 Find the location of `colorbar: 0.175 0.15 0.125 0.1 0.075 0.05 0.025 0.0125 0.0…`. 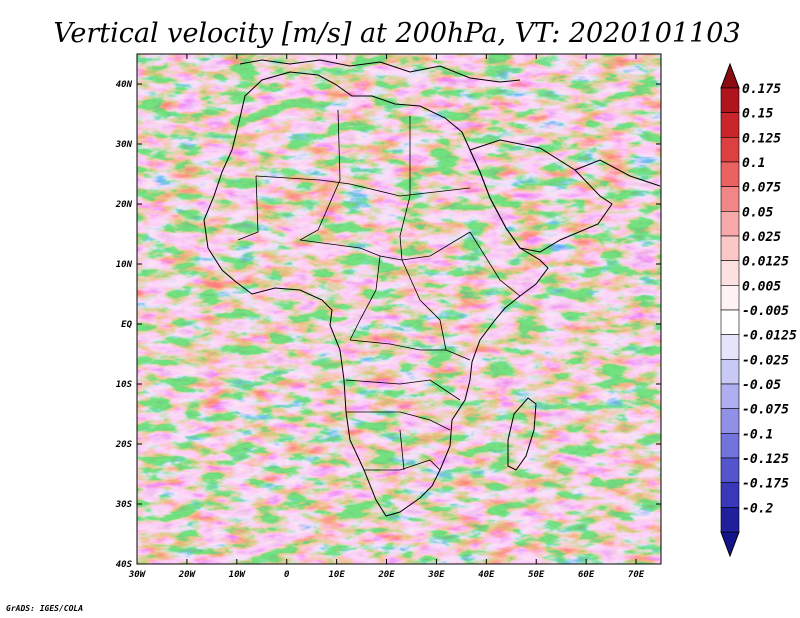

colorbar: 0.175 0.15 0.125 0.1 0.075 0.05 0.025 0.0125 0.0… is located at coordinates (758, 310).